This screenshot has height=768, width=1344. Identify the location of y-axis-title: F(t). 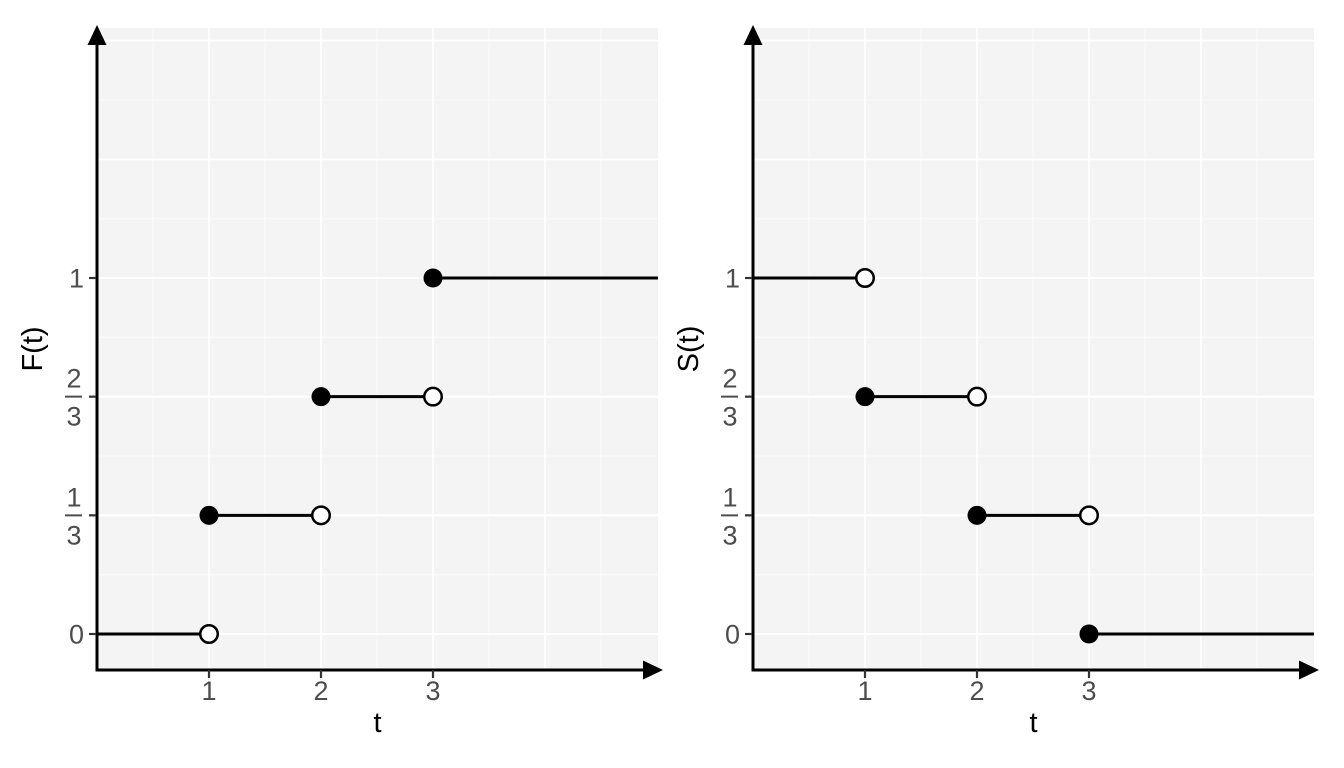
(33, 348).